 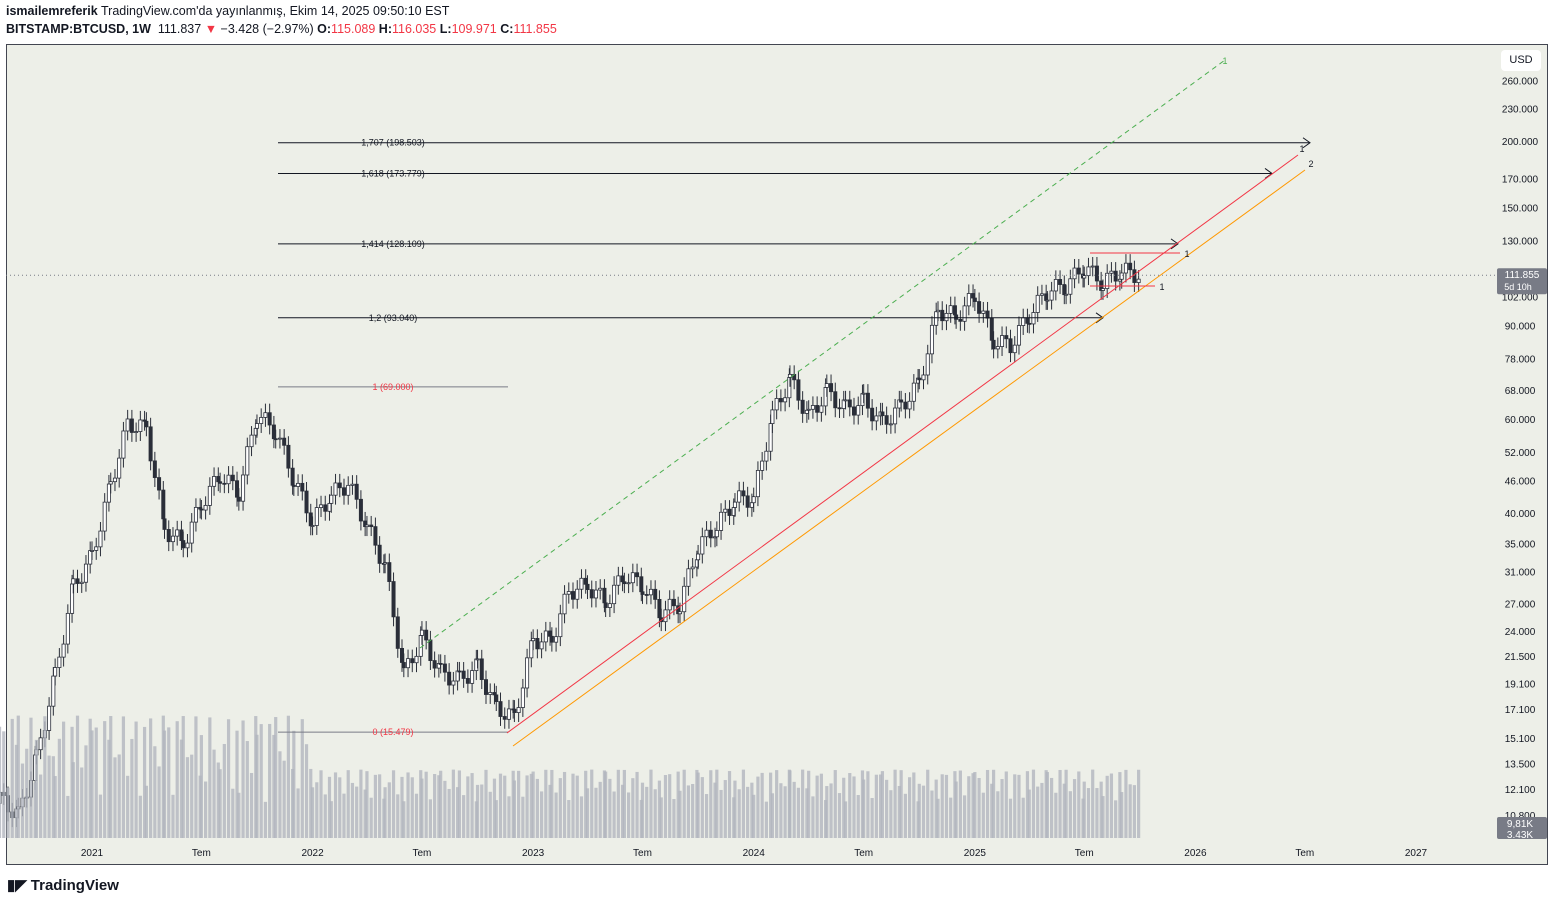 What do you see at coordinates (1518, 287) in the screenshot?
I see `bar-countdown: 5d 10h` at bounding box center [1518, 287].